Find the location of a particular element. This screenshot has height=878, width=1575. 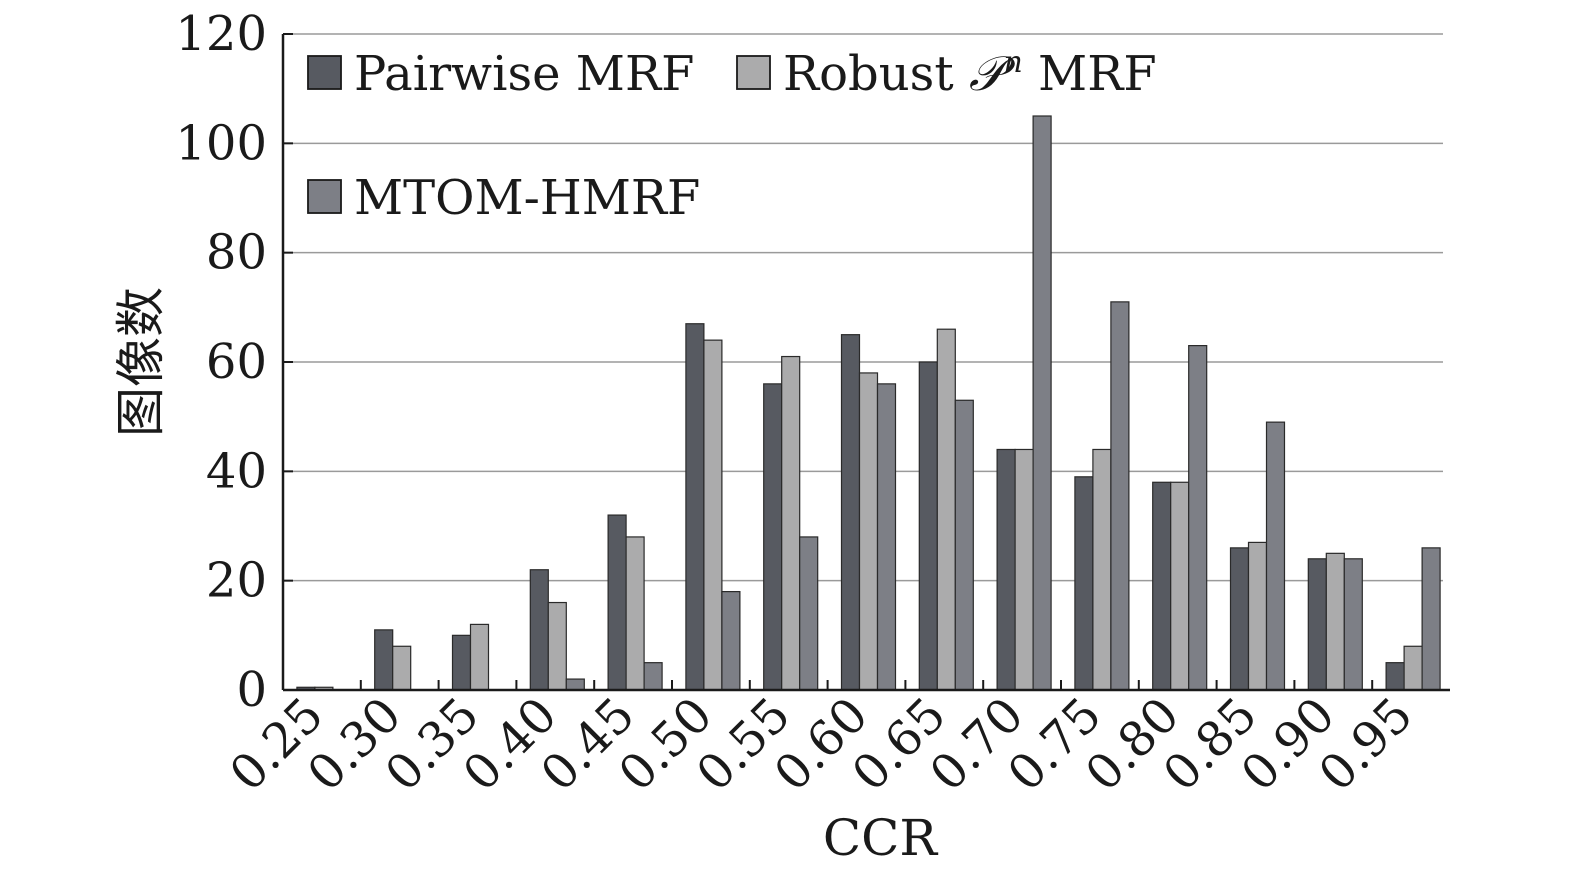

bar-robust-0.60 is located at coordinates (868, 531).